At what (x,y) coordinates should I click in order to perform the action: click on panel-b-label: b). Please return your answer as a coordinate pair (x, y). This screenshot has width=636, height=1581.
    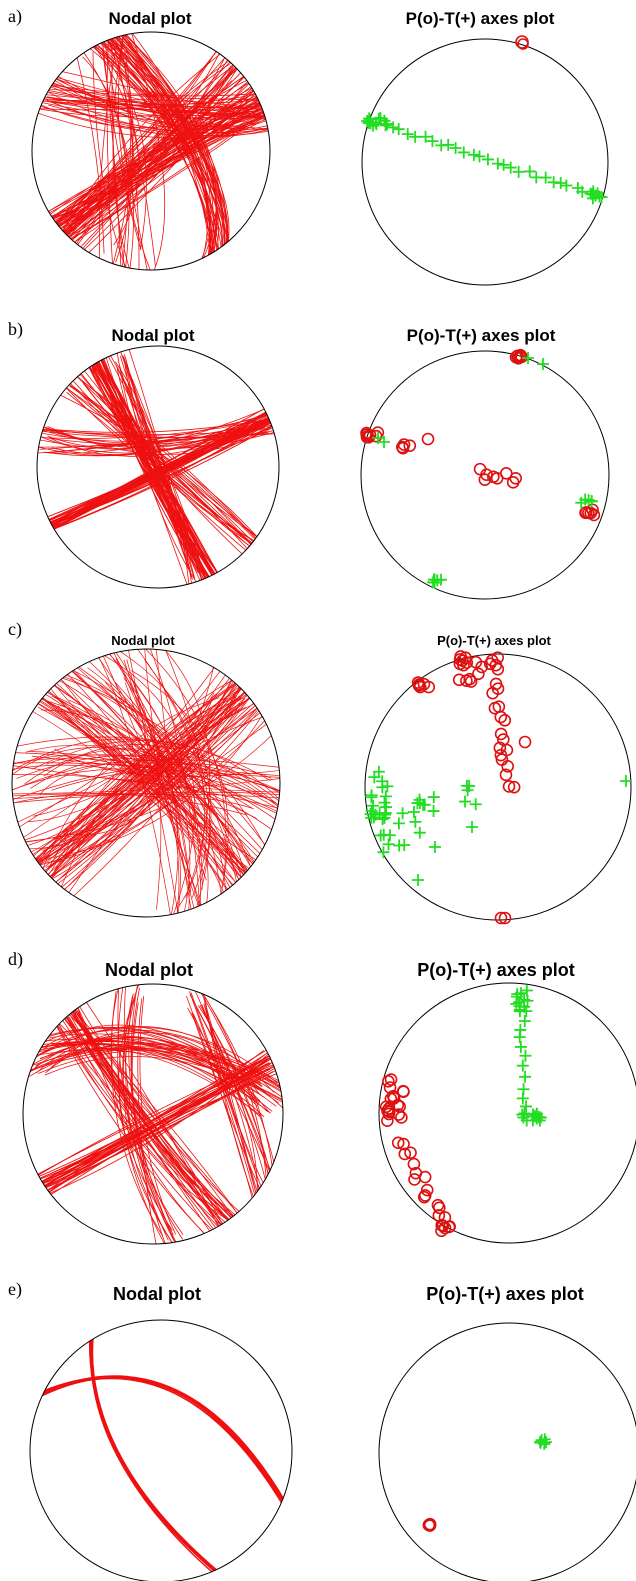
    Looking at the image, I should click on (15, 329).